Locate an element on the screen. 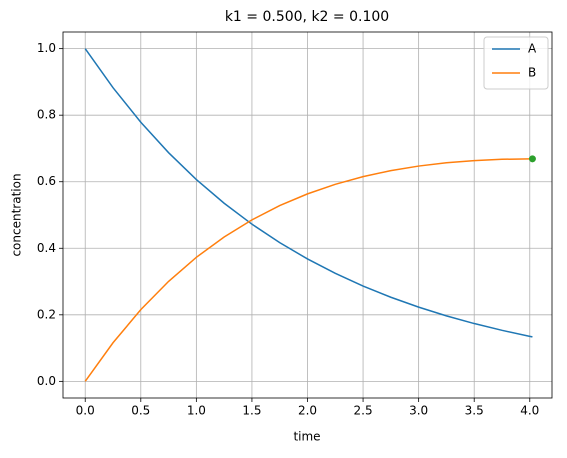  y-tick-label: 0.8 is located at coordinates (46, 115).